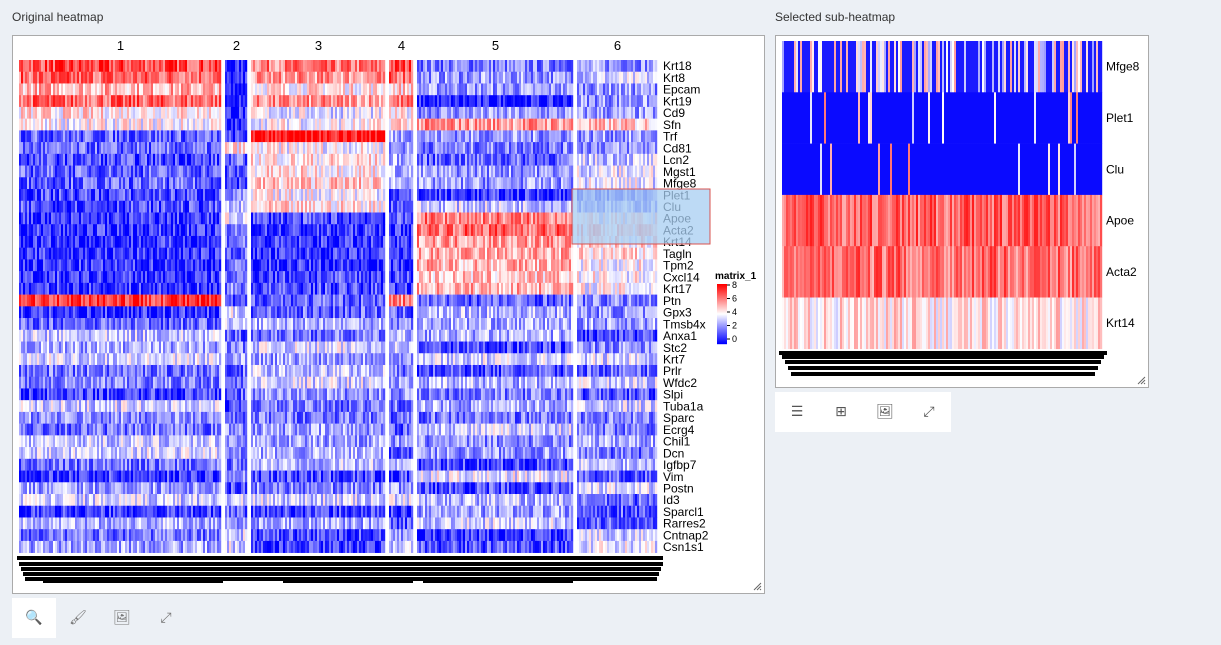 The width and height of the screenshot is (1221, 645). What do you see at coordinates (797, 412) in the screenshot?
I see `checklist-button: ☰` at bounding box center [797, 412].